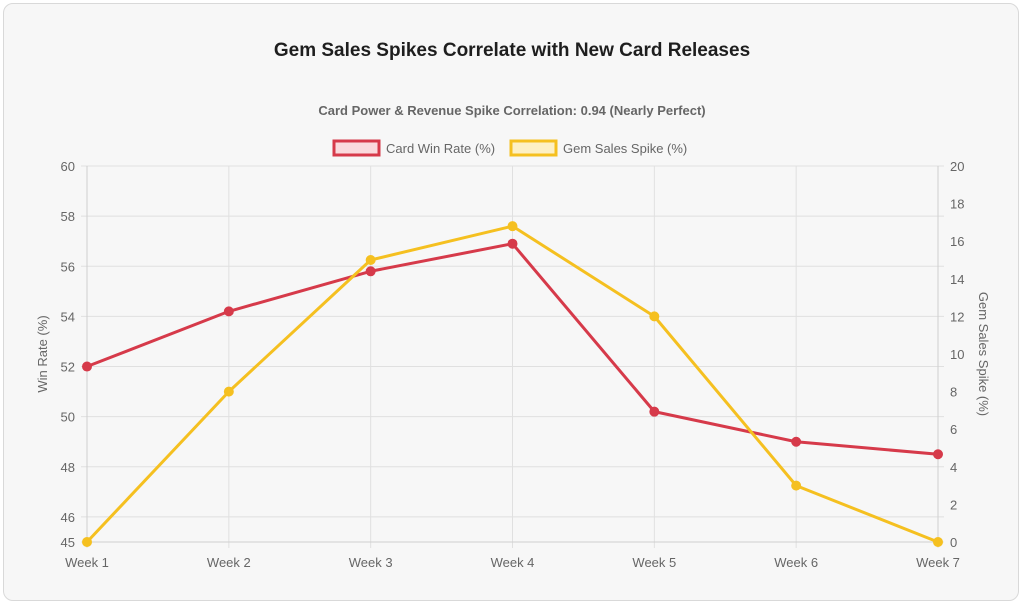 Image resolution: width=1024 pixels, height=606 pixels. I want to click on y-right-tick-label: 18, so click(957, 204).